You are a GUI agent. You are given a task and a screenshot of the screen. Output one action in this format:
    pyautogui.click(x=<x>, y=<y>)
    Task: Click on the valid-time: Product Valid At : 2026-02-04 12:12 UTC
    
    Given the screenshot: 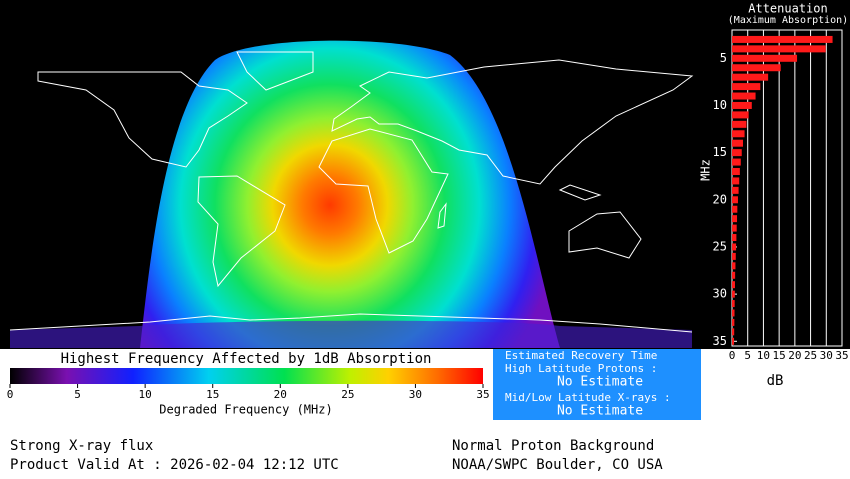 What is the action you would take?
    pyautogui.click(x=174, y=465)
    